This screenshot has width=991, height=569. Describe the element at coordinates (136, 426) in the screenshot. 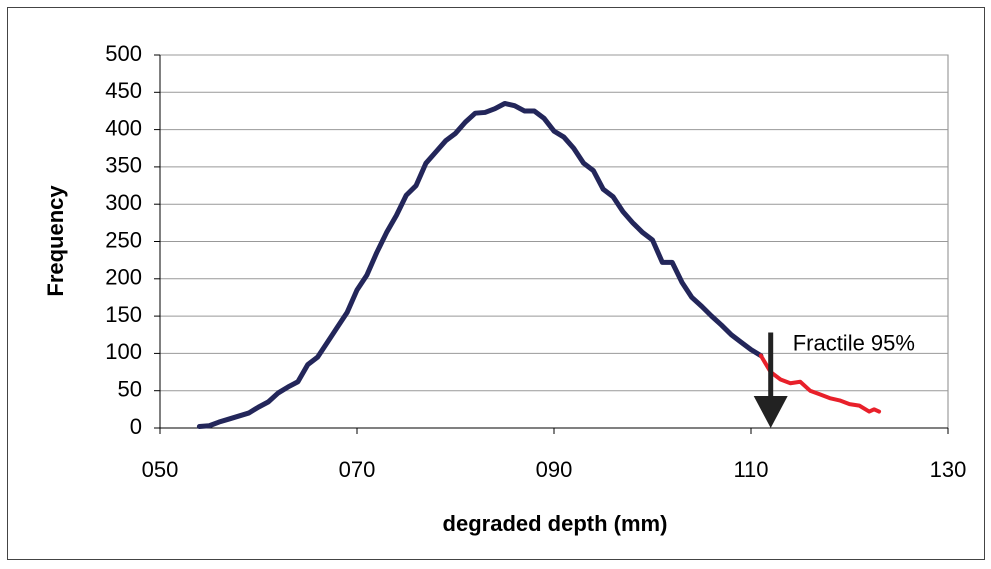

I see `y-tick-label: 0` at that location.